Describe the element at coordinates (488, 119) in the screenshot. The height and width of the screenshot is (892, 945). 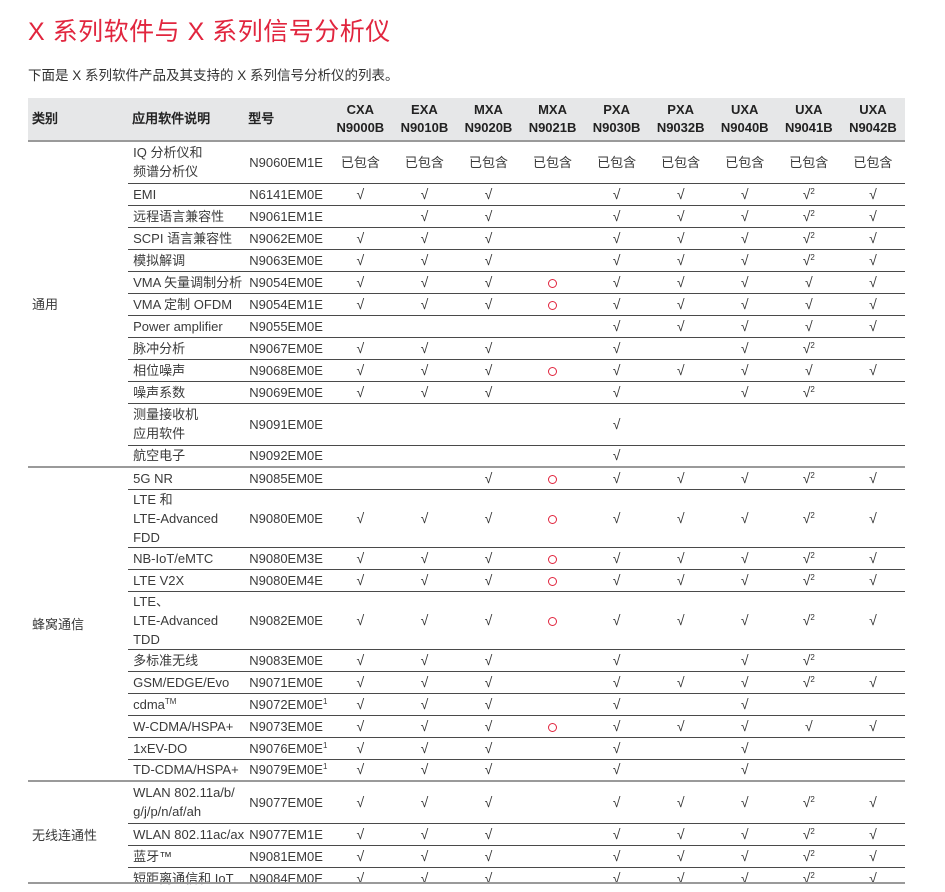
I see `header-analyzer: MXA N9020B` at that location.